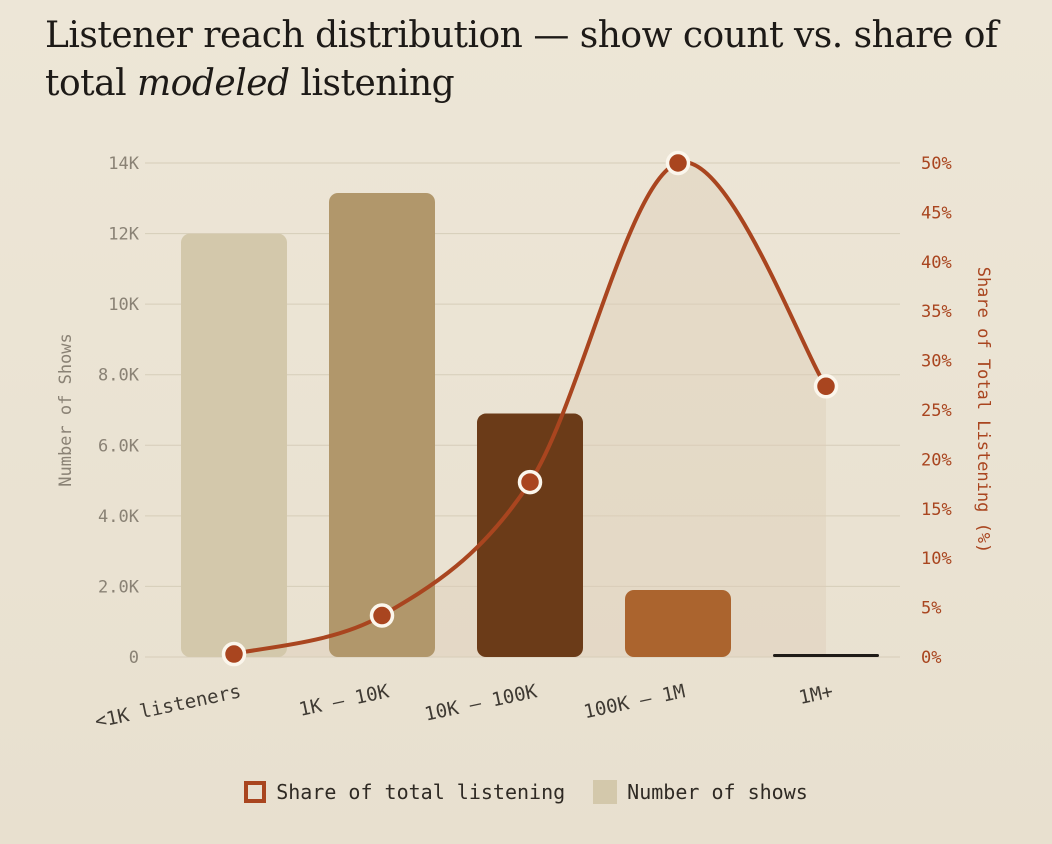  I want to click on y-right-tick-label: 45%, so click(936, 213).